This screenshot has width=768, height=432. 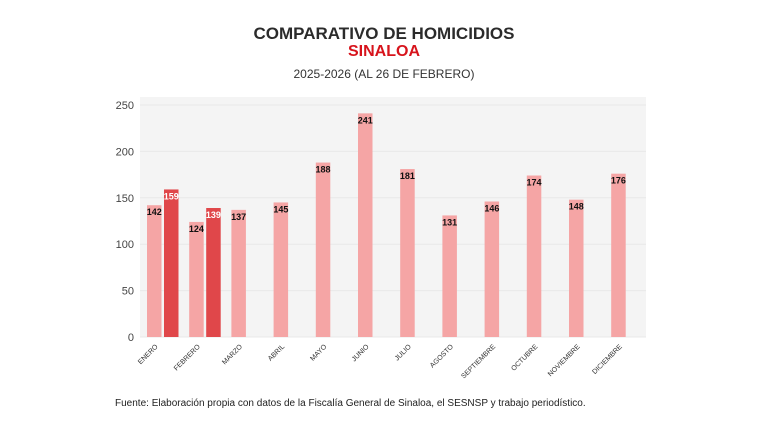 I want to click on data-label: 176, so click(x=618, y=181).